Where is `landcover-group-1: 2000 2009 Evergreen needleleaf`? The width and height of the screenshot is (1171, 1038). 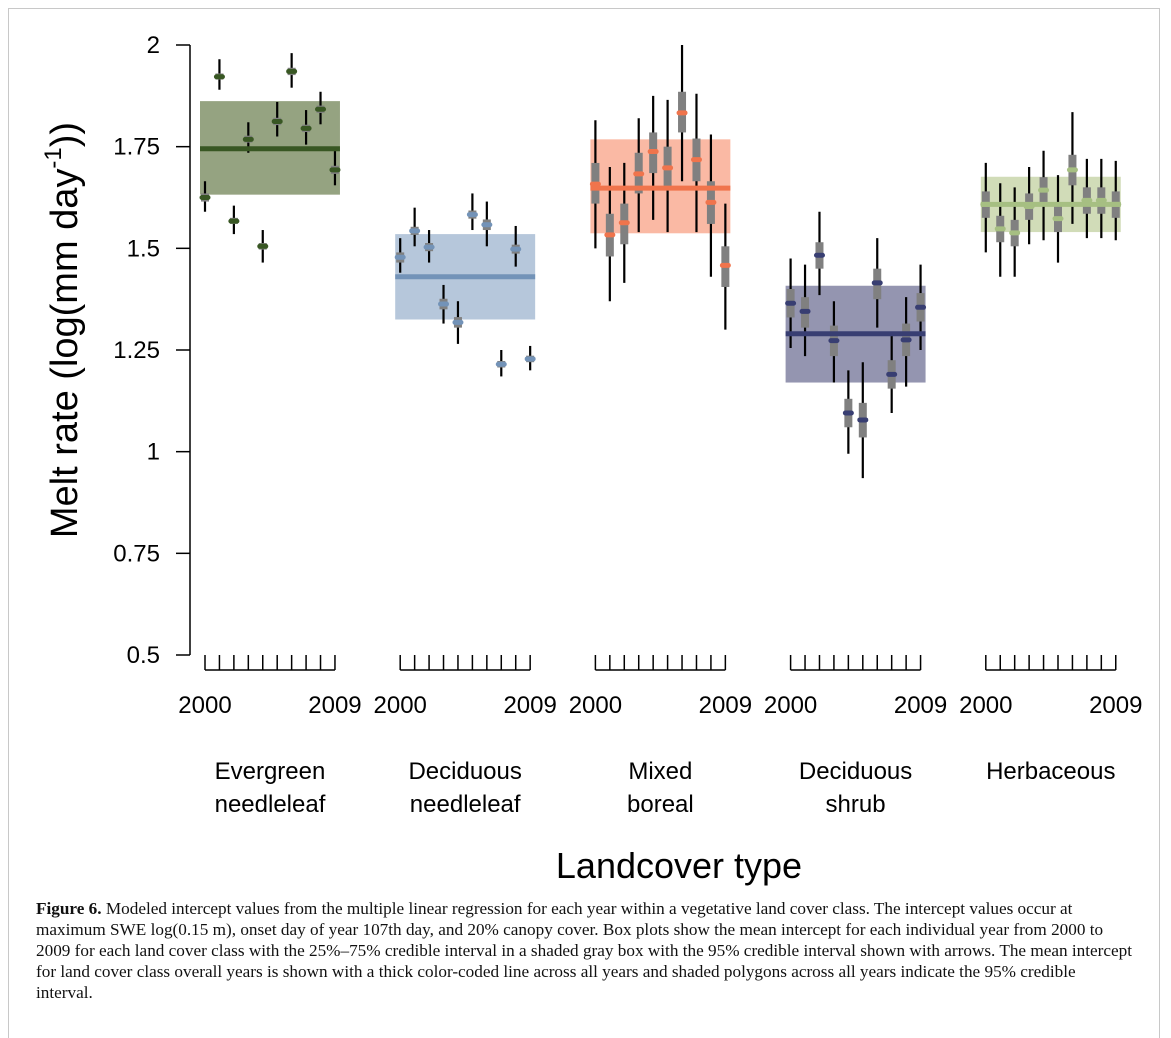
landcover-group-1: 2000 2009 Evergreen needleleaf is located at coordinates (270, 435).